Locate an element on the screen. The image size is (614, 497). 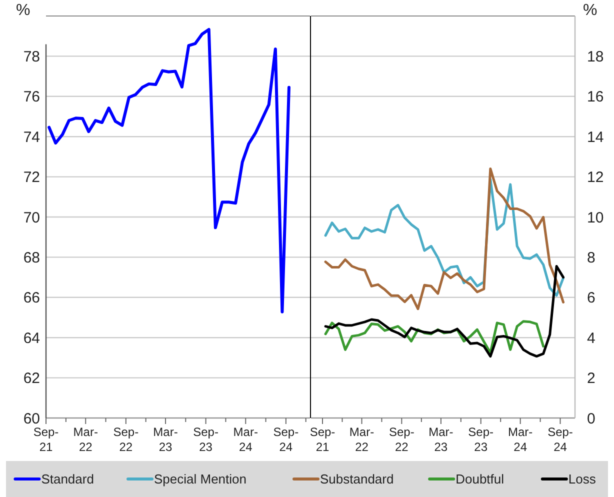
y-tick-label: 68 is located at coordinates (31, 257).